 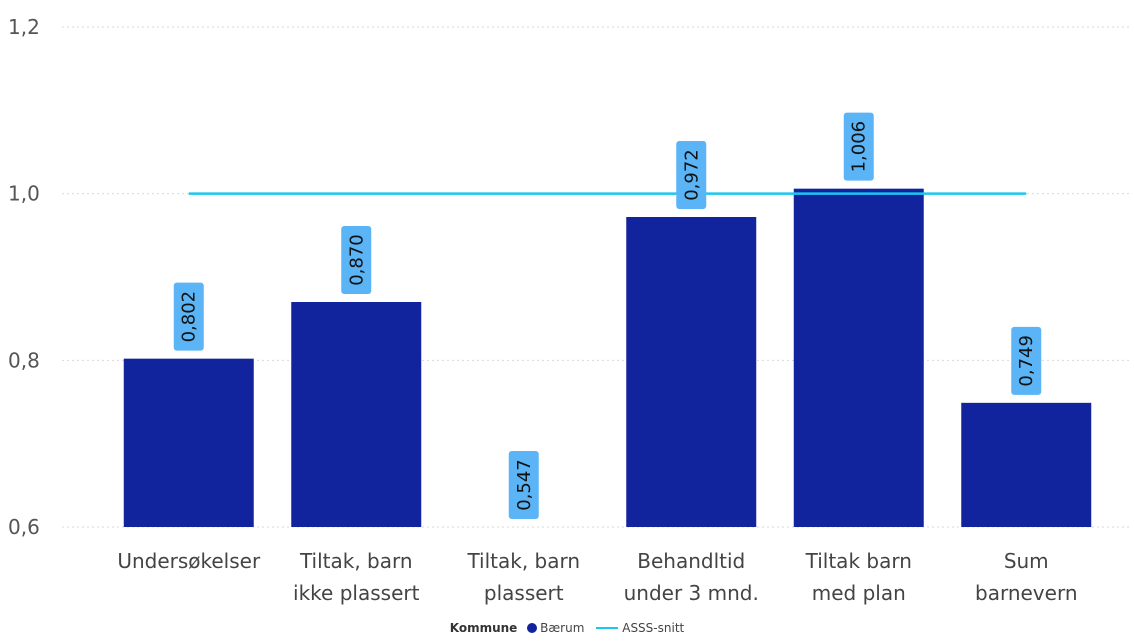 What do you see at coordinates (858, 561) in the screenshot?
I see `x-tick-label: Tiltak barn` at bounding box center [858, 561].